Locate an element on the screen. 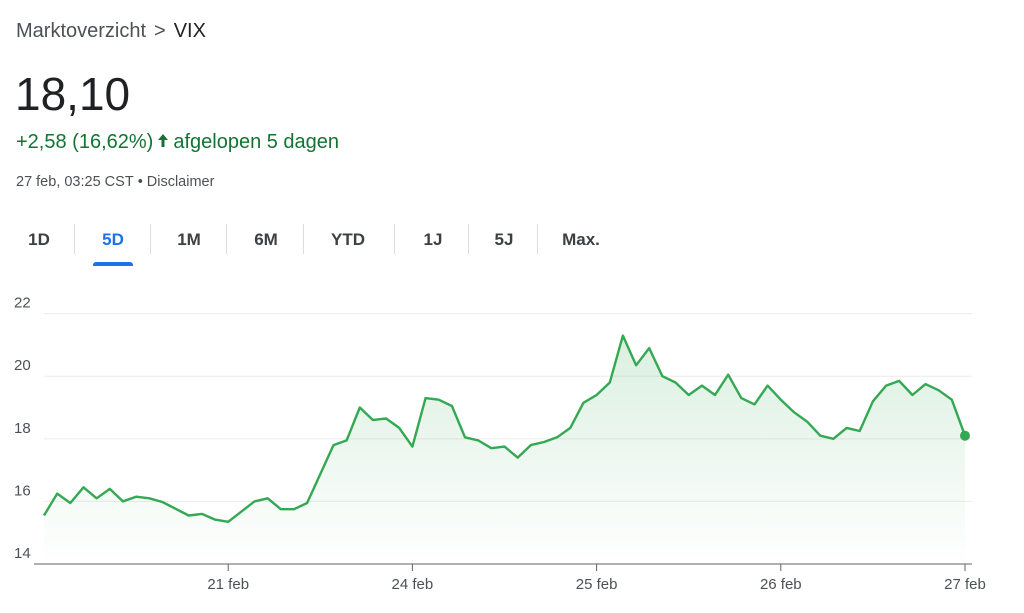 This screenshot has width=1024, height=613. change-value: +2,58 (16,62%) is located at coordinates (85, 142).